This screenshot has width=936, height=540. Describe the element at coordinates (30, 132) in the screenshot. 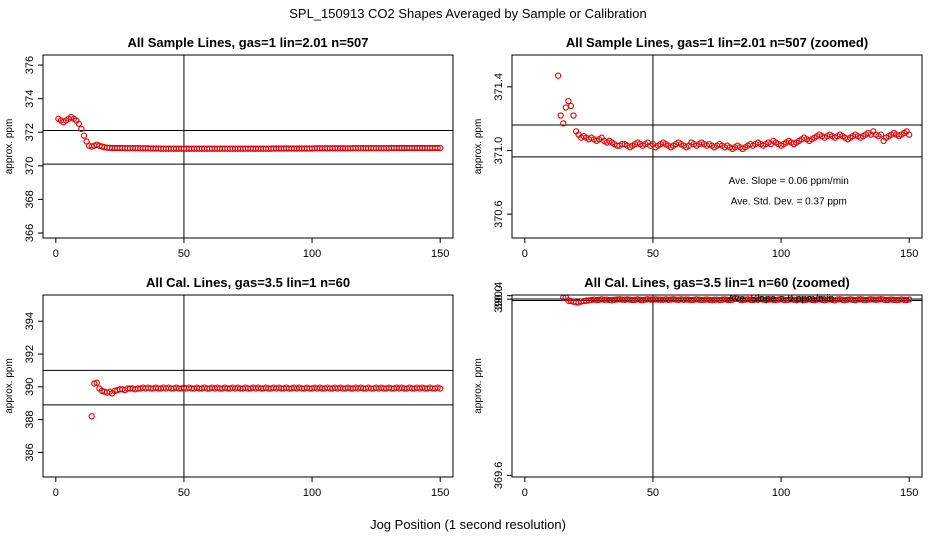

I see `y-tick-label: 372` at that location.